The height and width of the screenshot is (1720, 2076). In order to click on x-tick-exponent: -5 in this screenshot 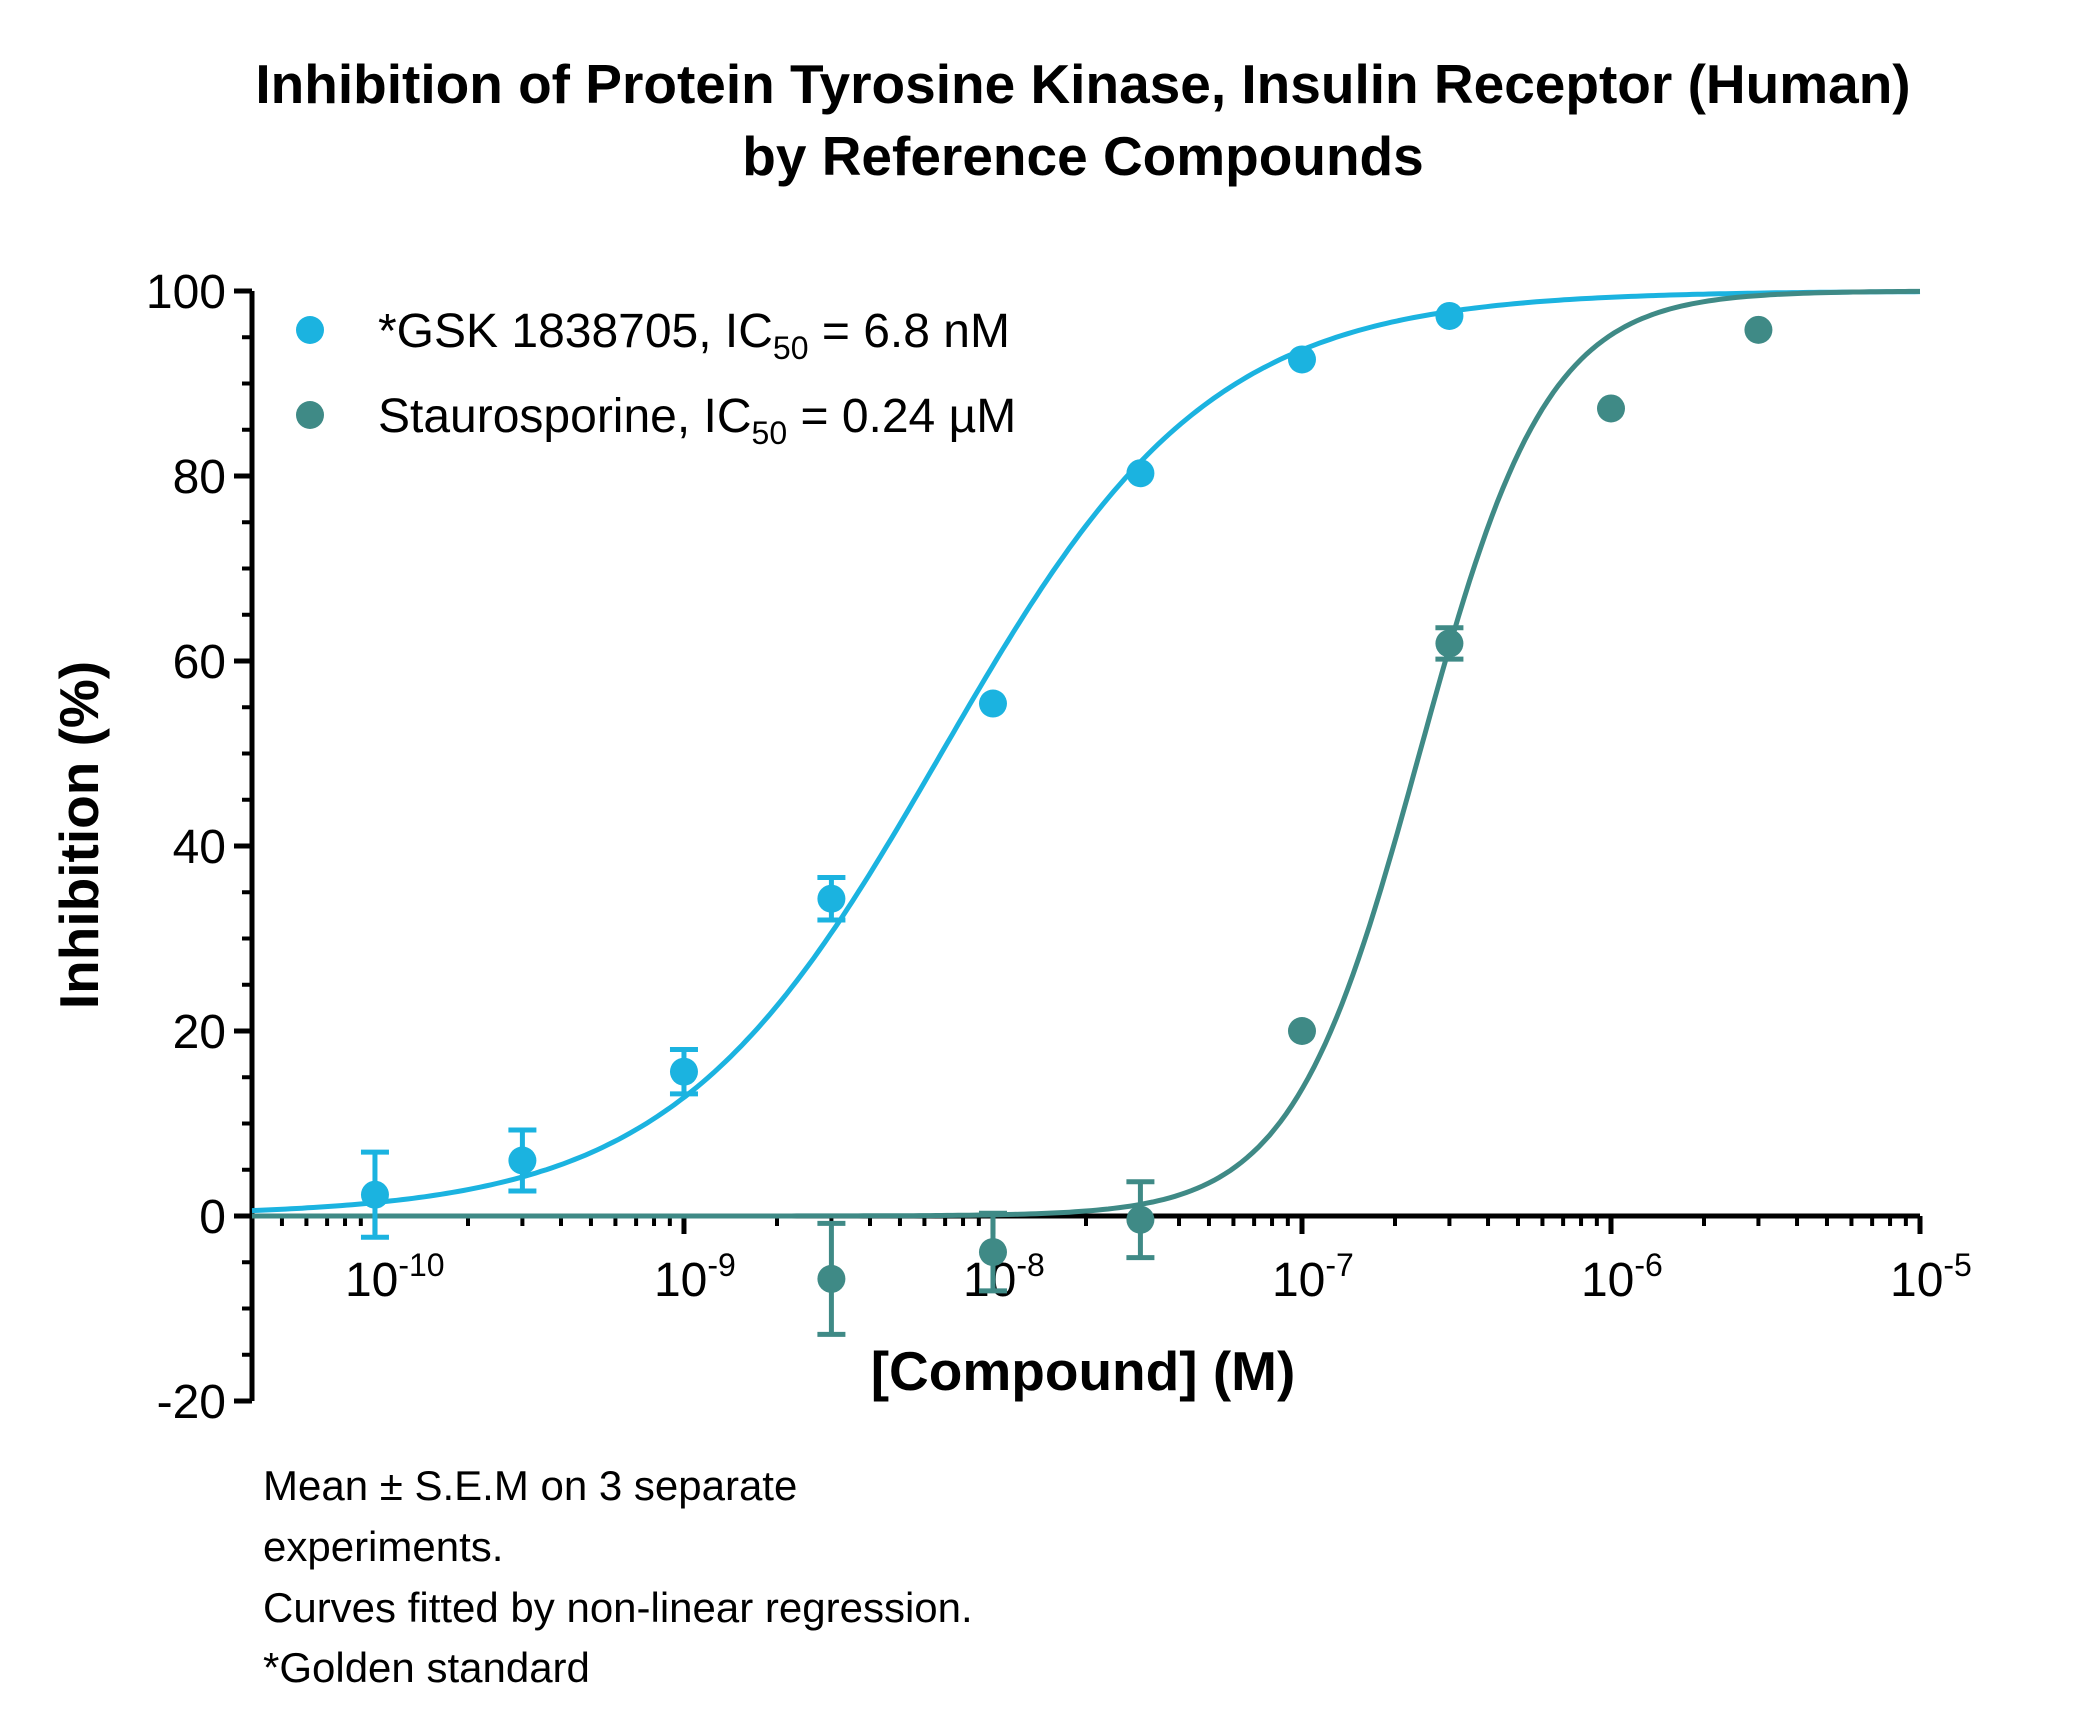, I will do `click(1957, 1265)`.